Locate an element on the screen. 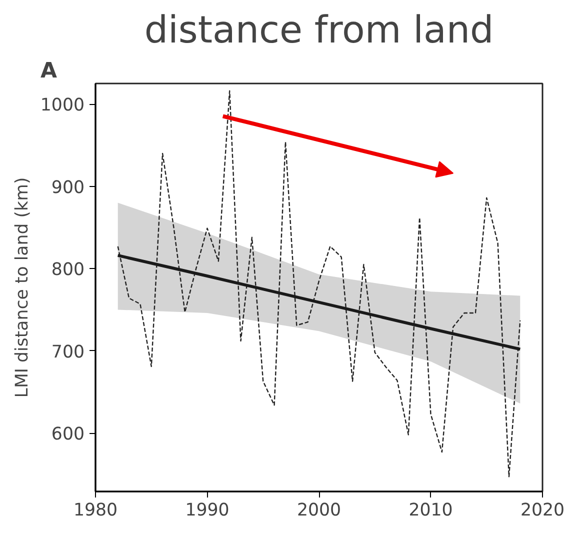 Image resolution: width=572 pixels, height=536 pixels. y-tick-label: 600 is located at coordinates (68, 434).